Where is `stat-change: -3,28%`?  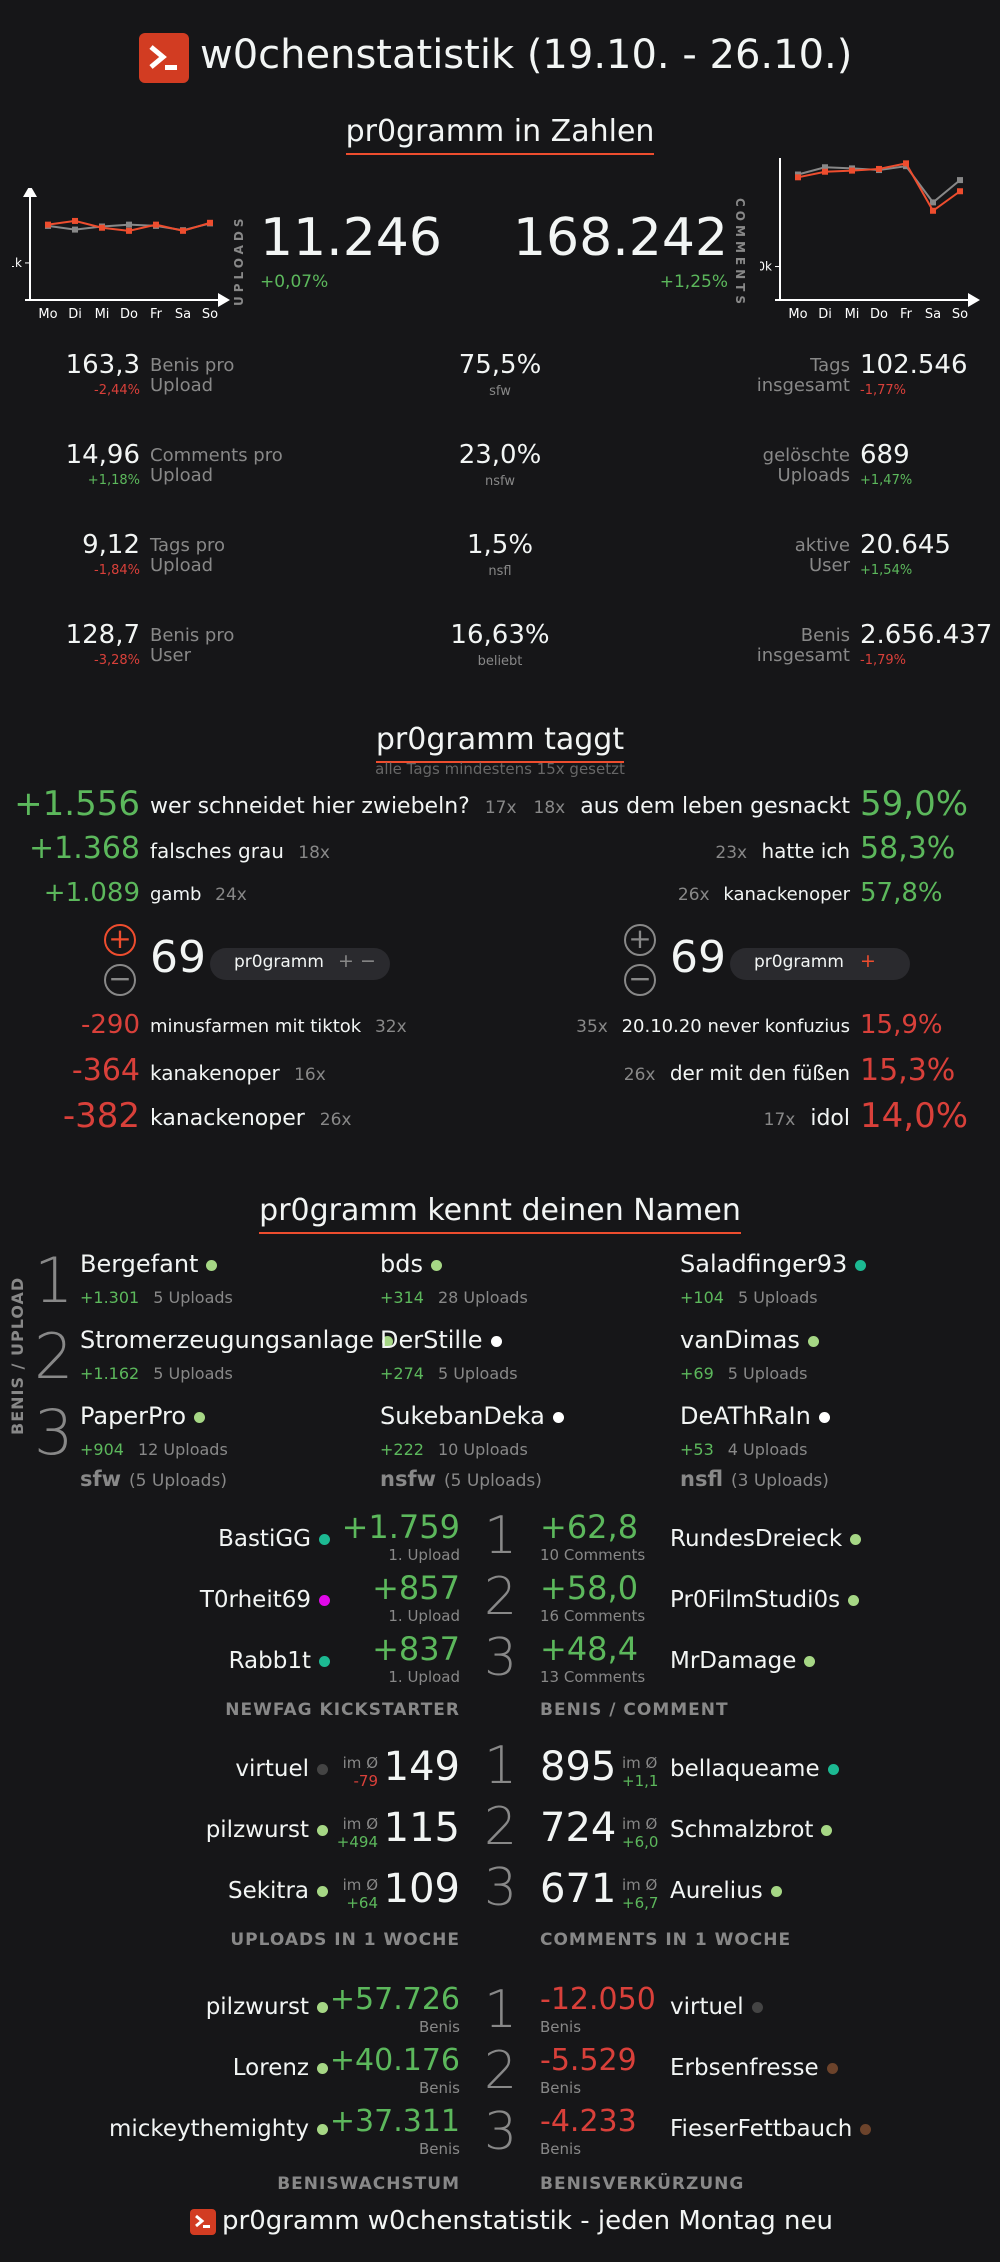 stat-change: -3,28% is located at coordinates (117, 660).